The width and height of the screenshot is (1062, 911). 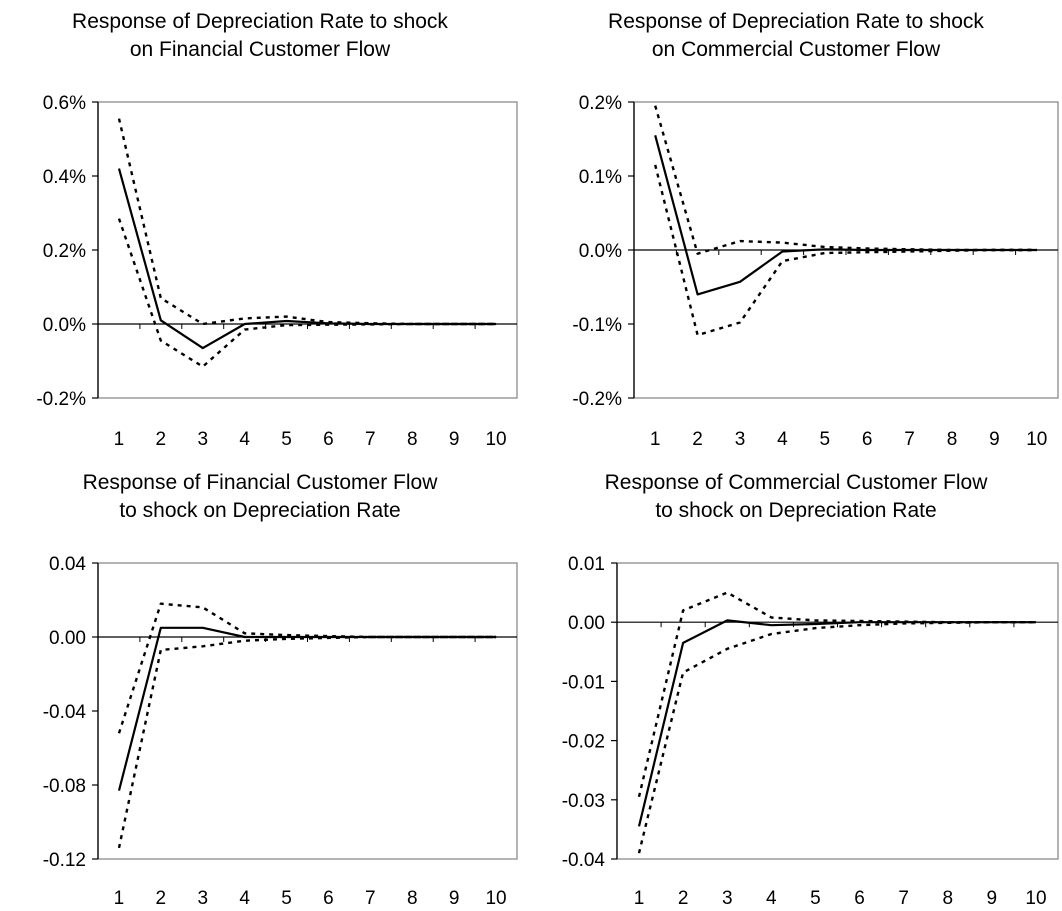 I want to click on chart-title-line-1: Response of Commercial Customer Flow, so click(x=796, y=482).